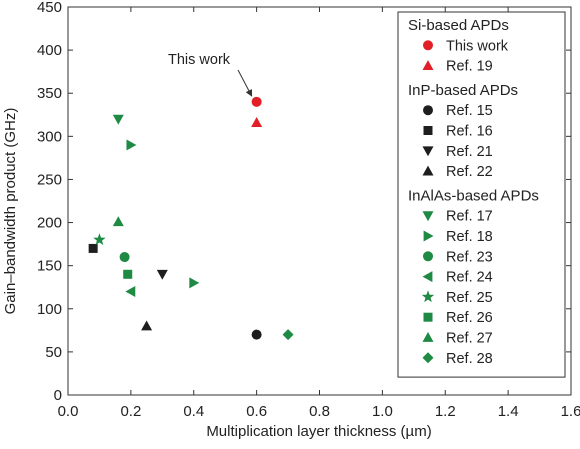  I want to click on y-tick-label: 400, so click(49, 50).